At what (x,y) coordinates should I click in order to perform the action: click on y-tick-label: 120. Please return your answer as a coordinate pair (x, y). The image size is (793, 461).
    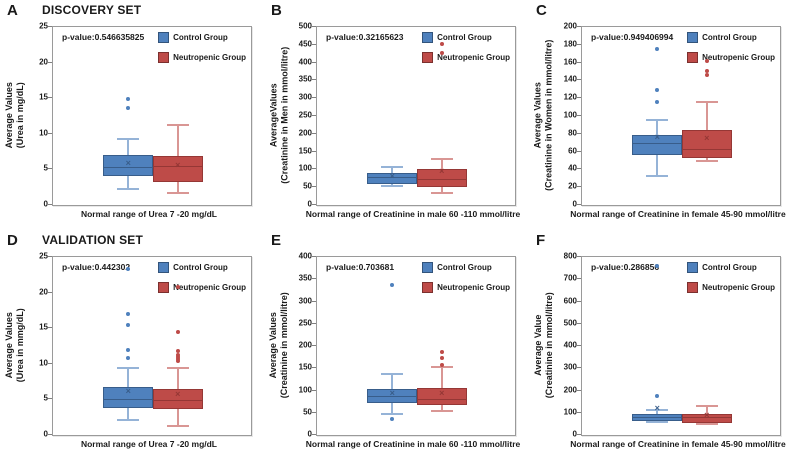
    Looking at the image, I should click on (570, 97).